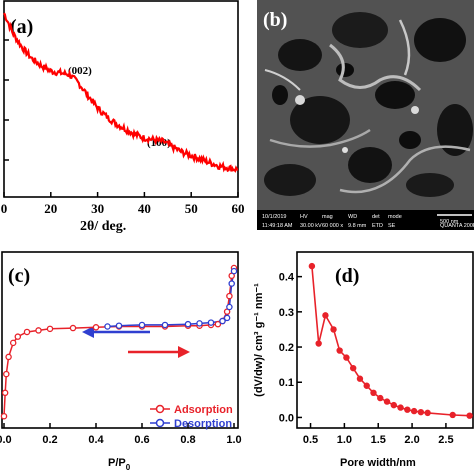 Image resolution: width=474 pixels, height=474 pixels. What do you see at coordinates (191, 208) in the screenshot?
I see `panel-a-xtick-label: 50` at bounding box center [191, 208].